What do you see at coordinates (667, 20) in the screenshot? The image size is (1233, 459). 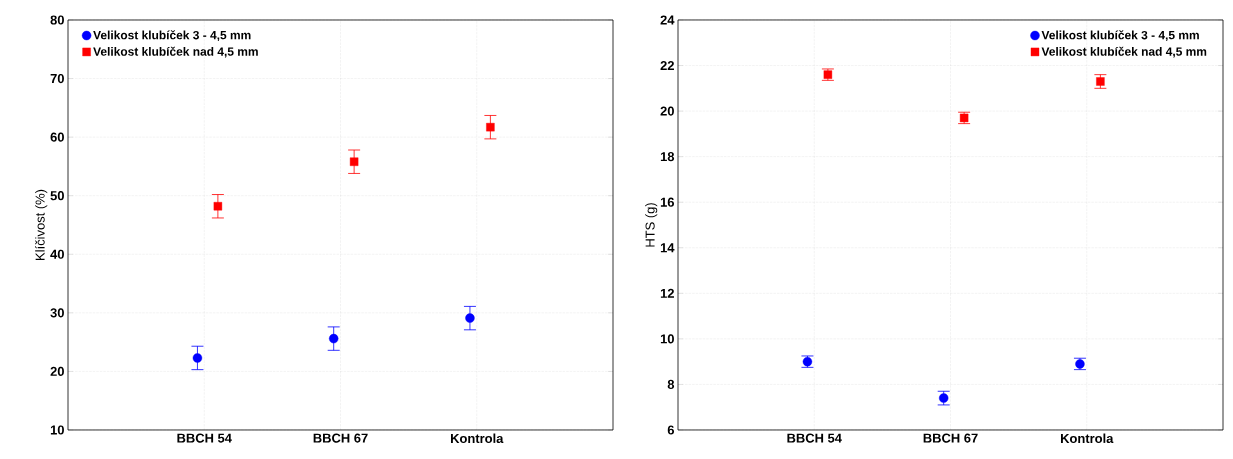 I see `y-tick-label: 24` at bounding box center [667, 20].